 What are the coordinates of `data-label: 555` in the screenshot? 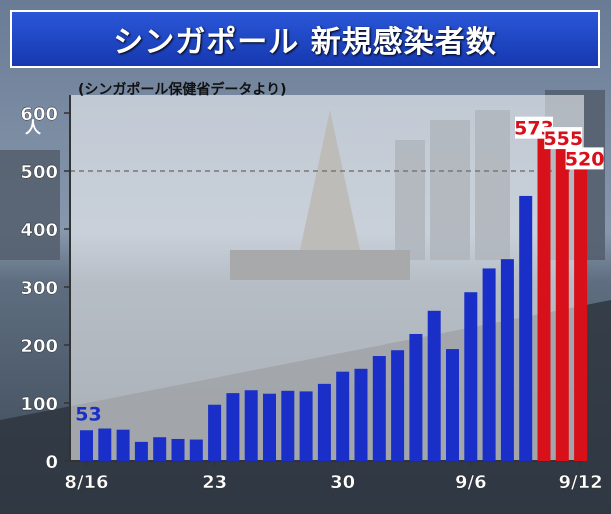 It's located at (563, 139).